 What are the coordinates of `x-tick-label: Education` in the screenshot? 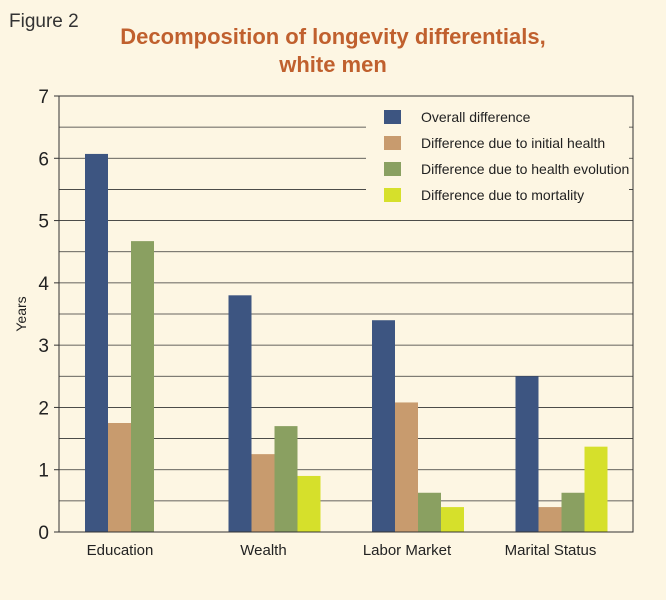 It's located at (120, 550).